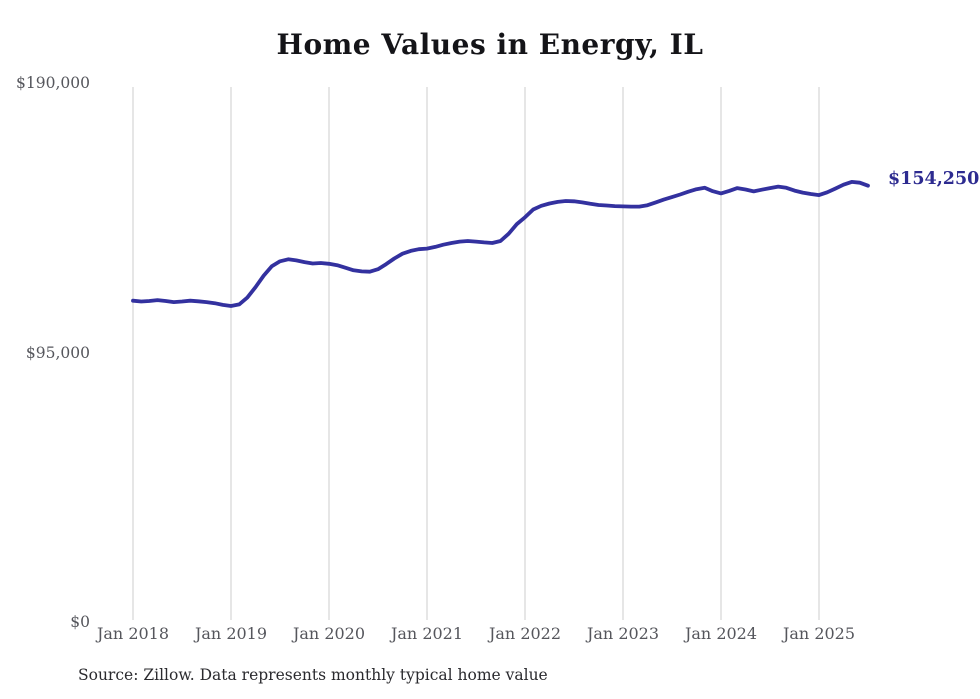 This screenshot has width=980, height=699. What do you see at coordinates (133, 633) in the screenshot?
I see `x-tick-label: Jan 2018` at bounding box center [133, 633].